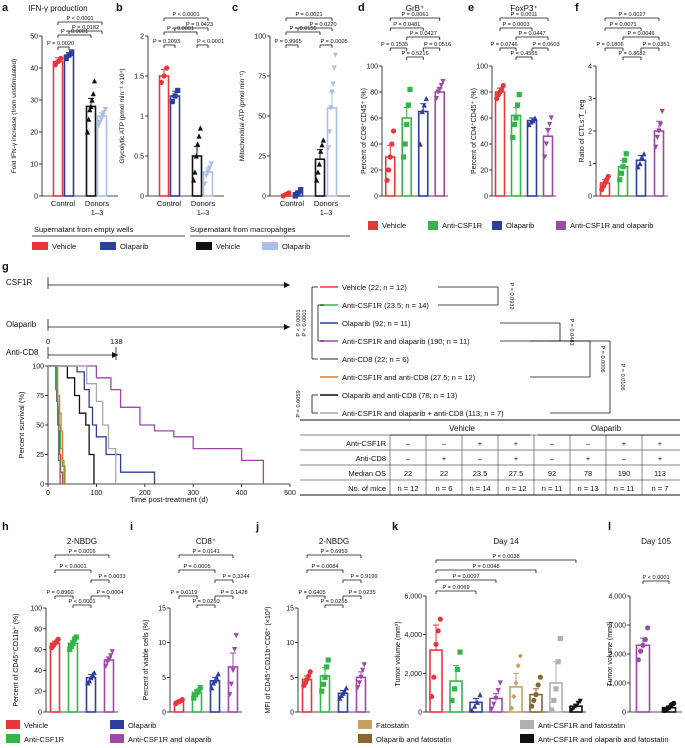 Image resolution: width=685 pixels, height=748 pixels. Describe the element at coordinates (374, 171) in the screenshot. I see `y-tick-label: 20` at that location.